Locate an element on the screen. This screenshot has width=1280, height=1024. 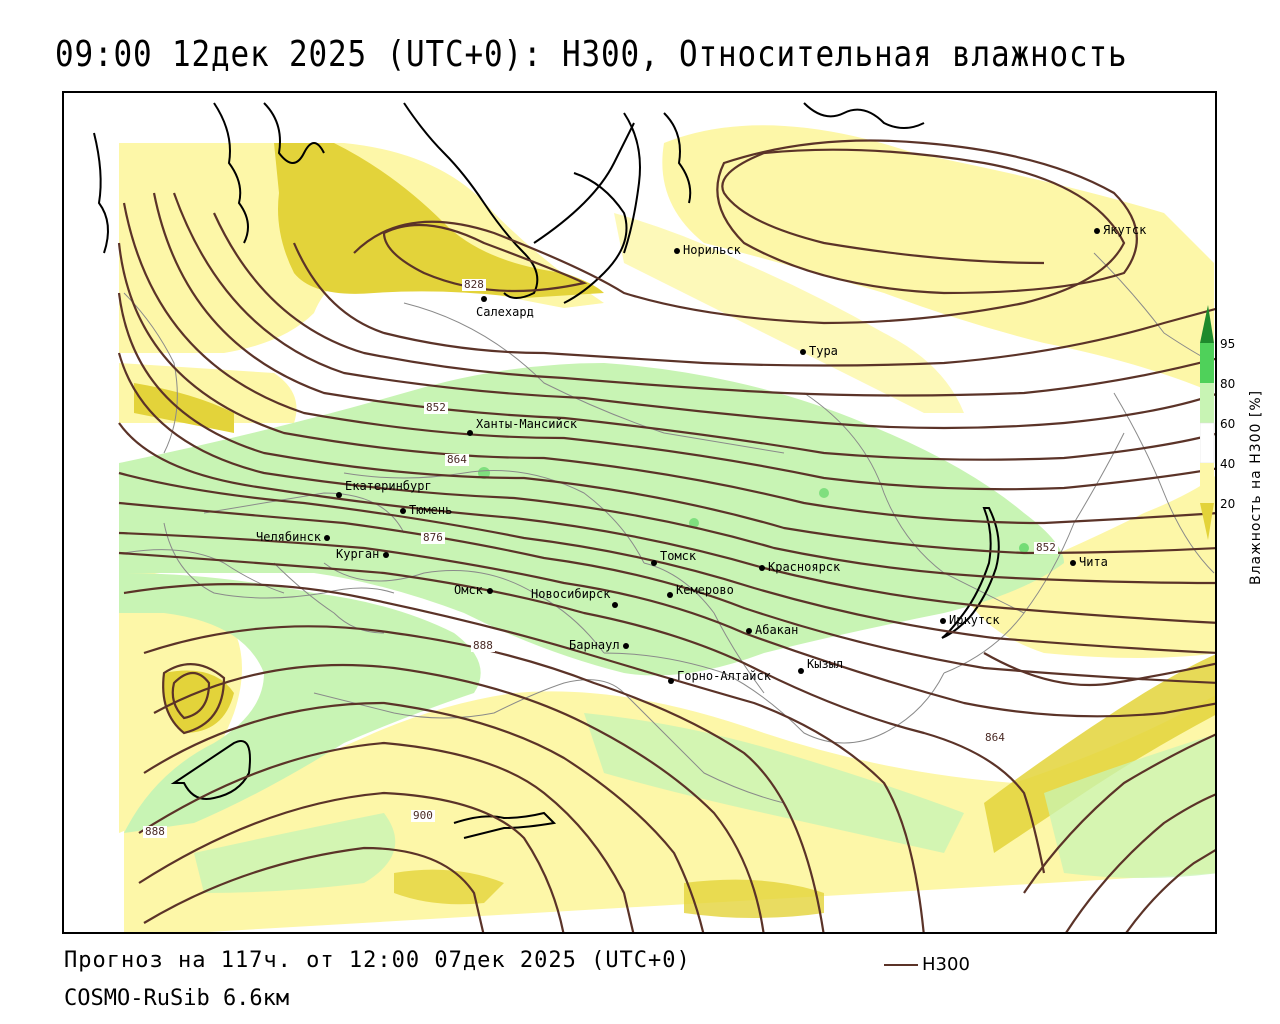
city-salekhard: Салехард is located at coordinates (512, 305).